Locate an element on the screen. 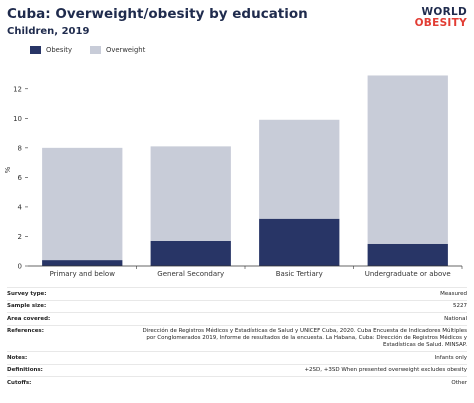 The image size is (474, 403). world-obesity-logo: WORLD OBESITY is located at coordinates (439, 20).